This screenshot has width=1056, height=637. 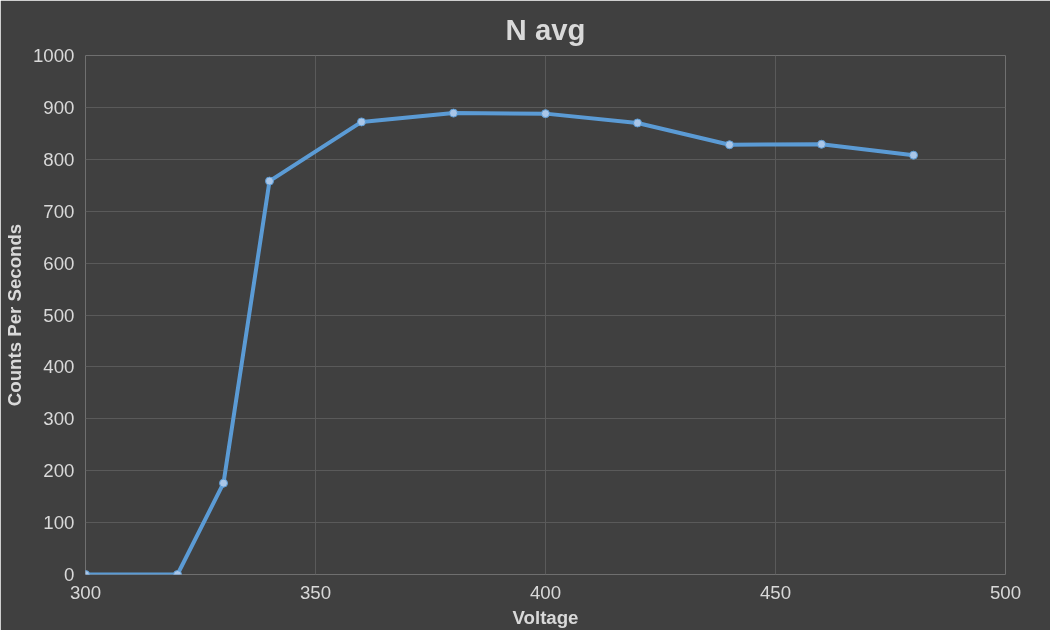 I want to click on y-tick-label: 400, so click(x=59, y=367).